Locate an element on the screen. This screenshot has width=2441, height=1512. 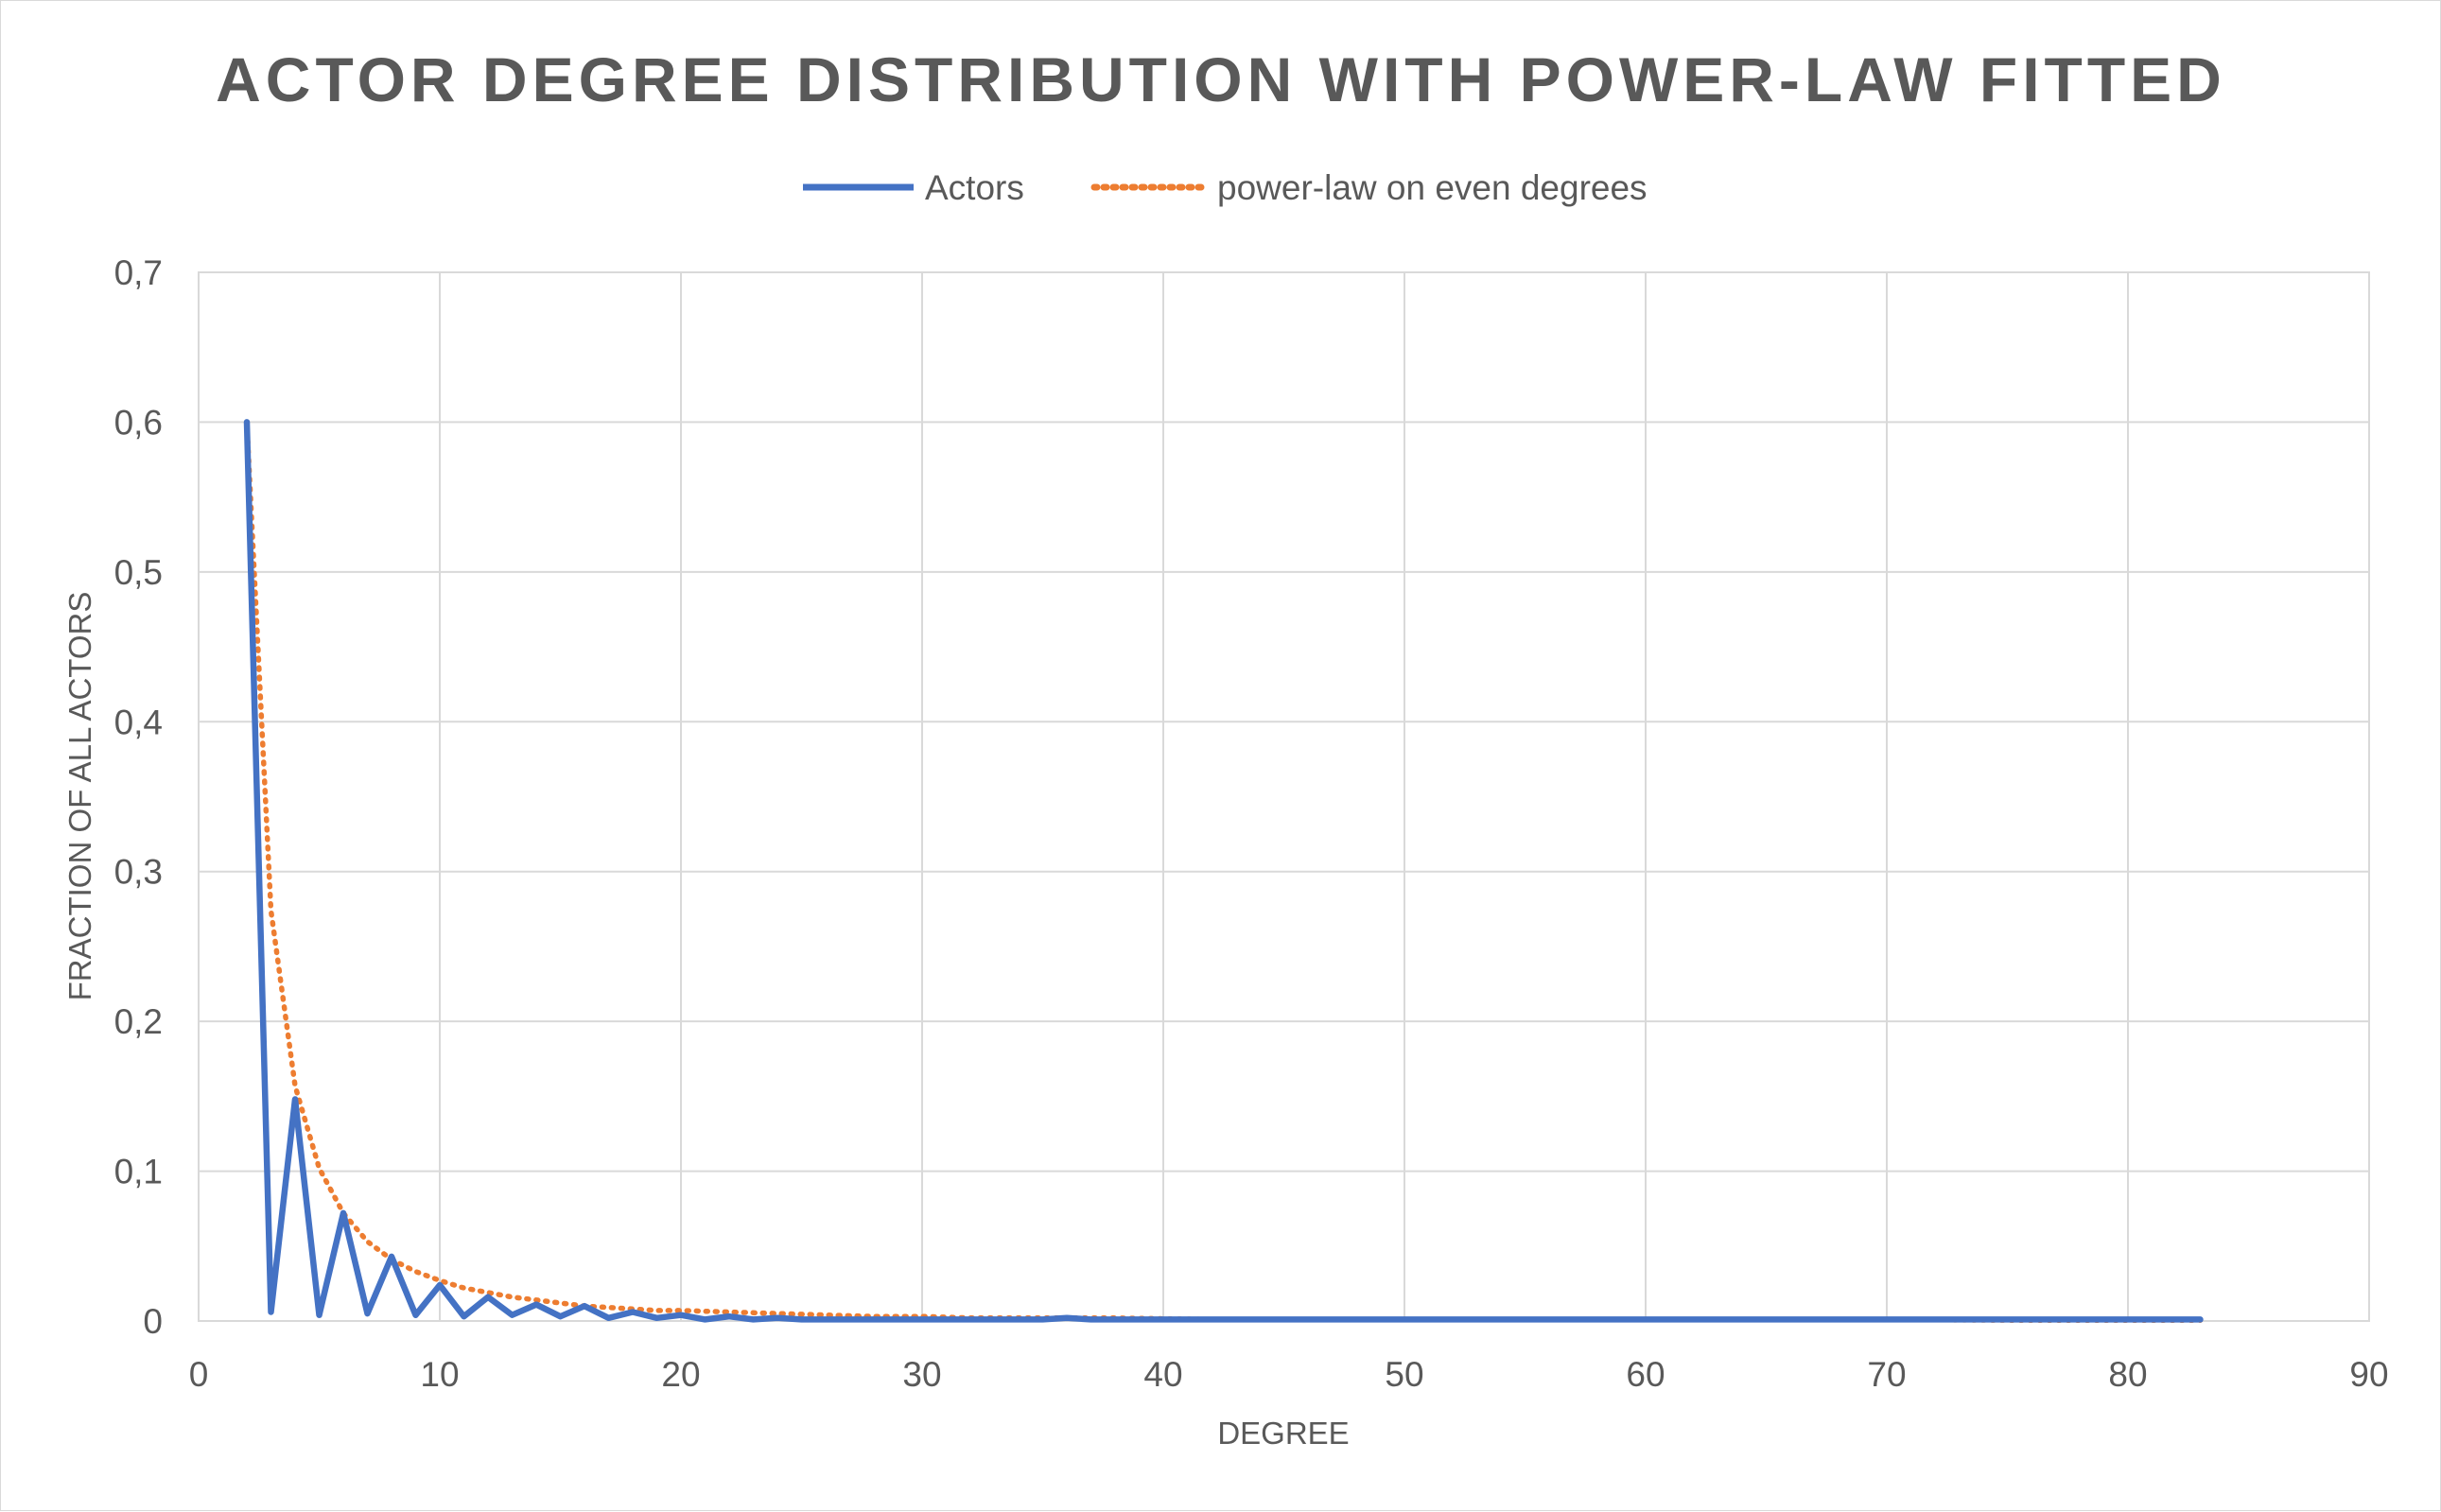
x-tick-label: 60 is located at coordinates (1646, 1374).